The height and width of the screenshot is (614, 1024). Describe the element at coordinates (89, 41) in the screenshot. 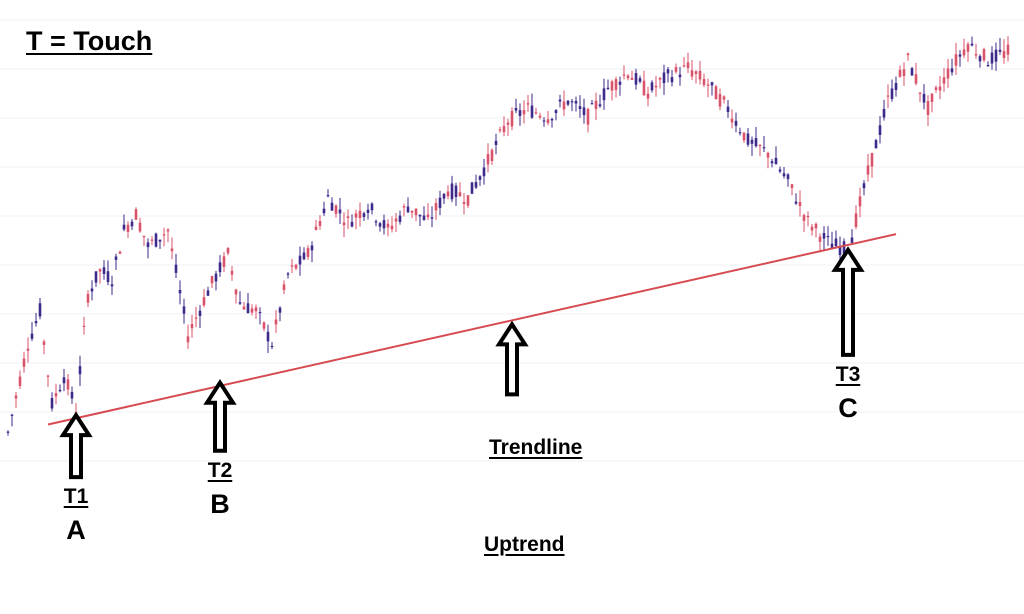

I see `legend-title: T = Touch` at that location.